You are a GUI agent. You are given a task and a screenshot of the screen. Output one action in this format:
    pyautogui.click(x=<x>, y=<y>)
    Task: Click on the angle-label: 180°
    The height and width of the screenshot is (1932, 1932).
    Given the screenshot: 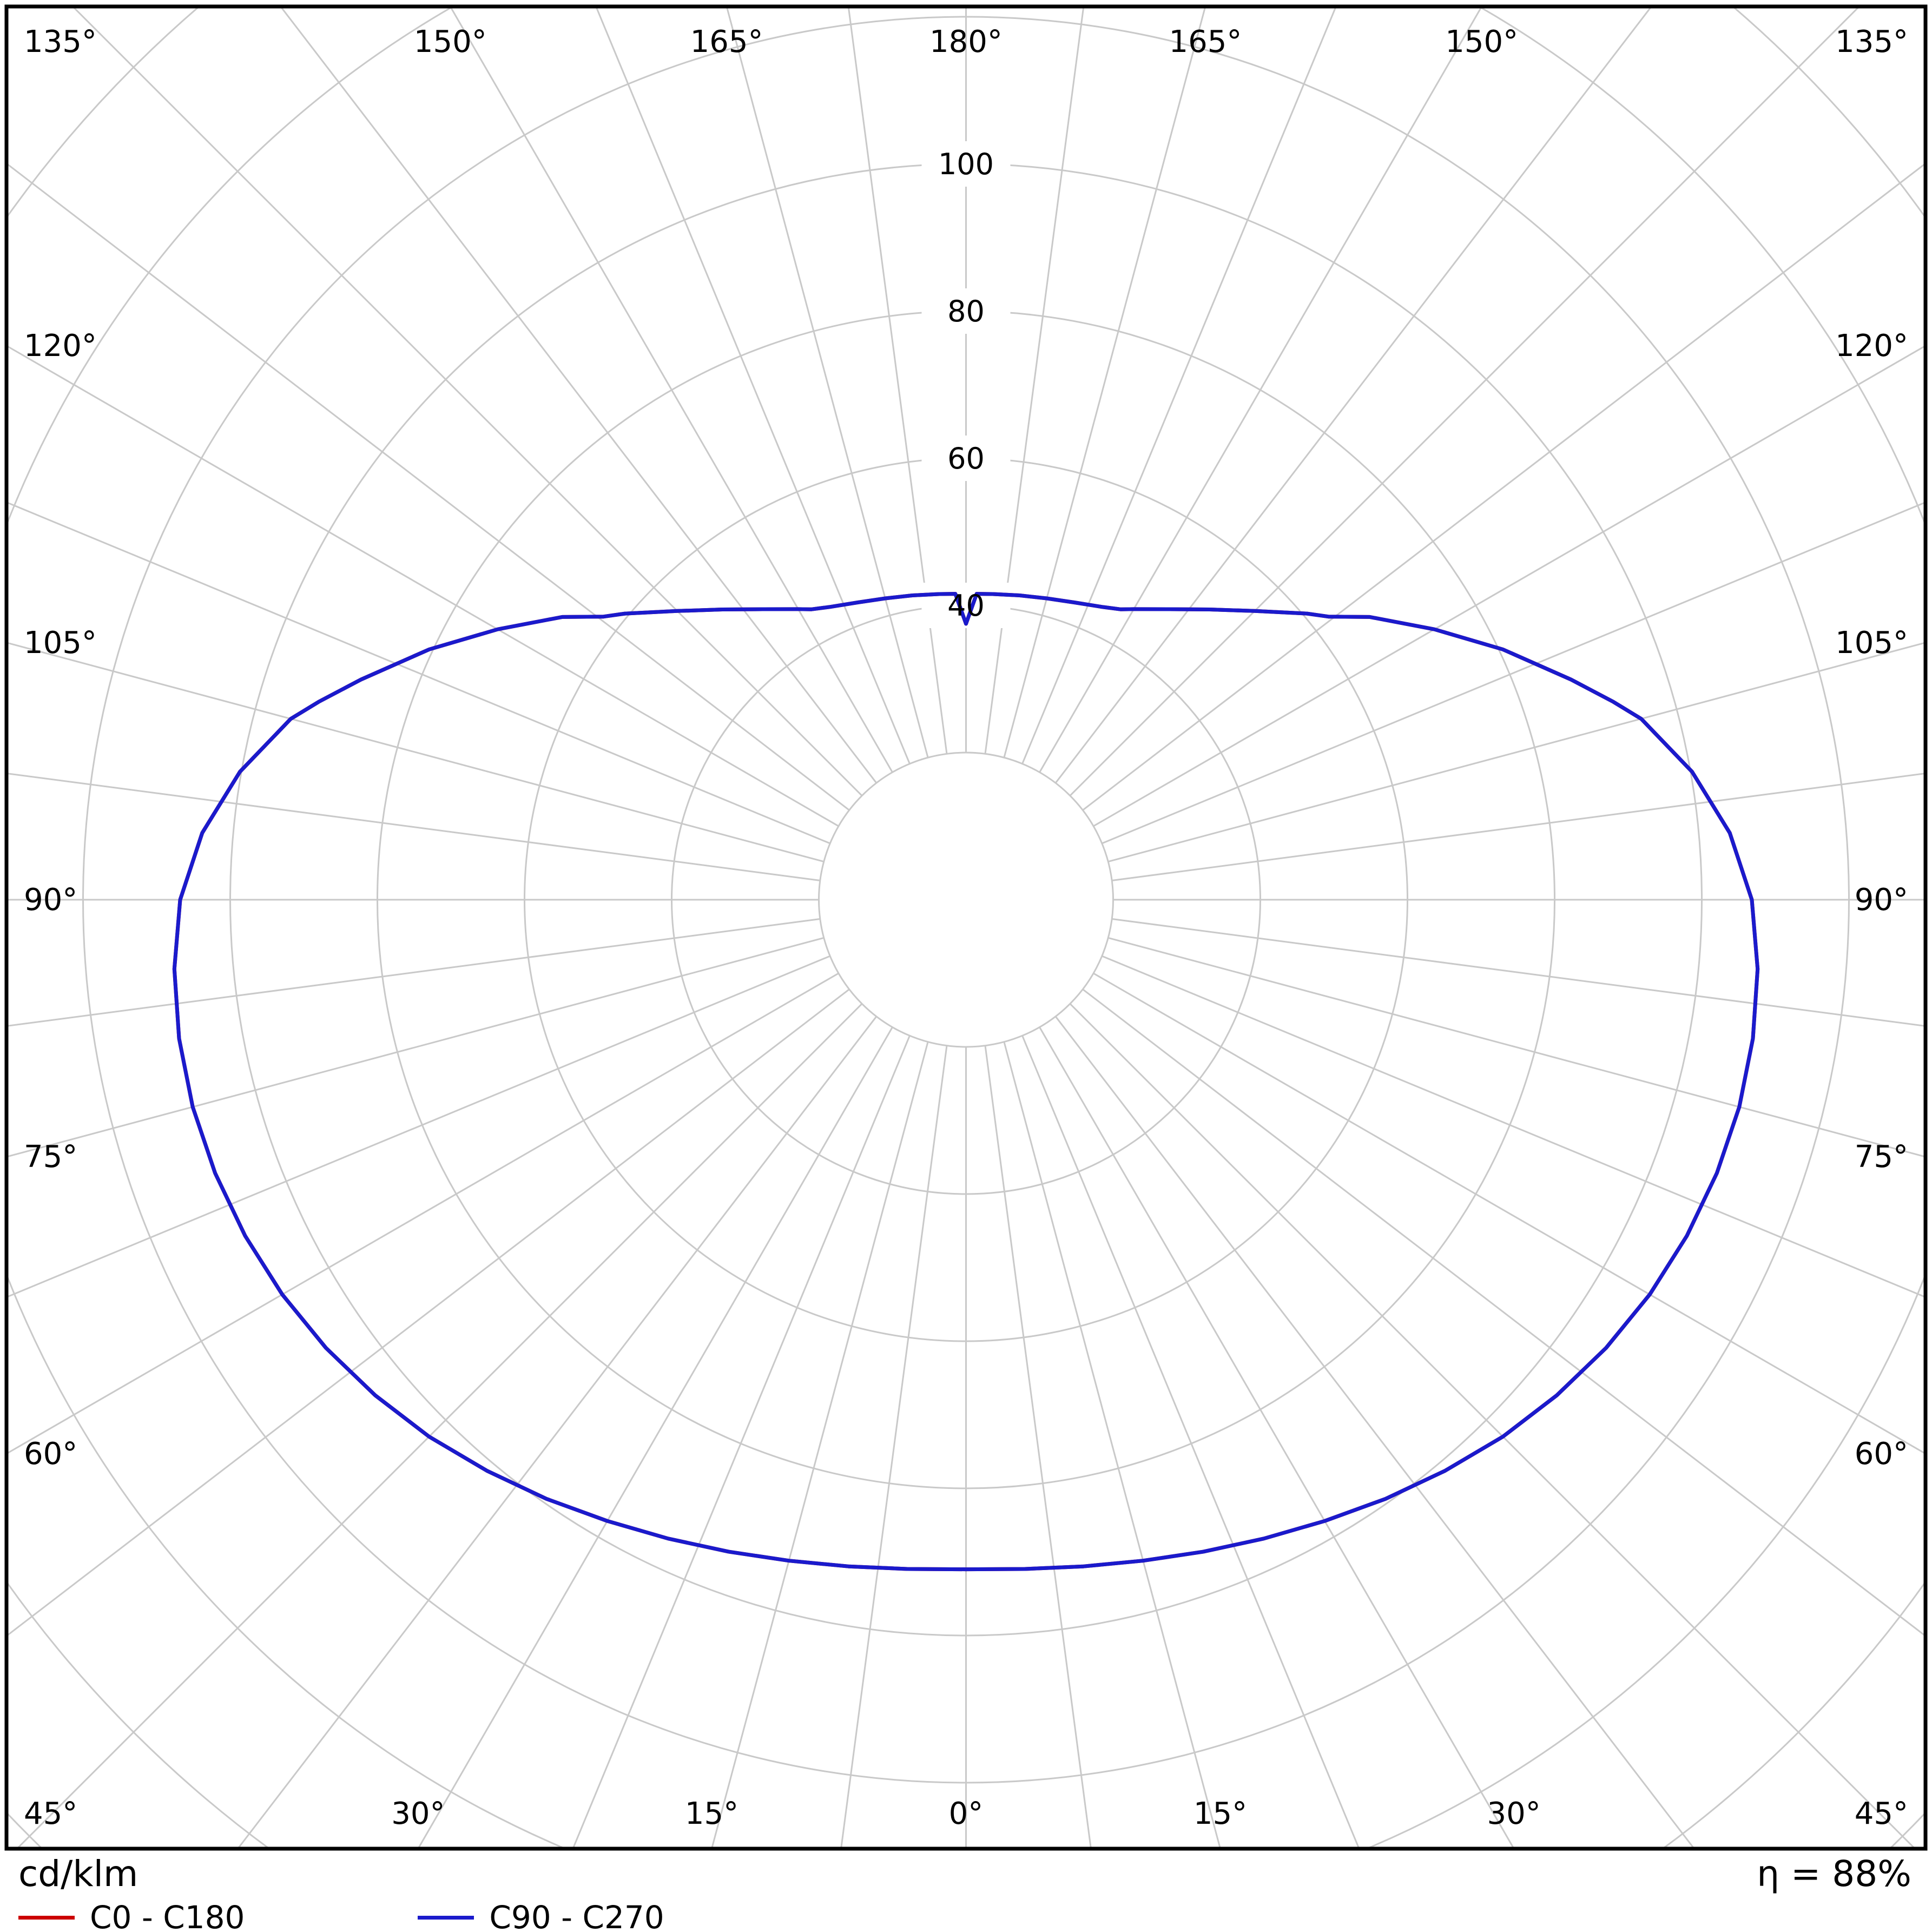 What is the action you would take?
    pyautogui.click(x=966, y=42)
    